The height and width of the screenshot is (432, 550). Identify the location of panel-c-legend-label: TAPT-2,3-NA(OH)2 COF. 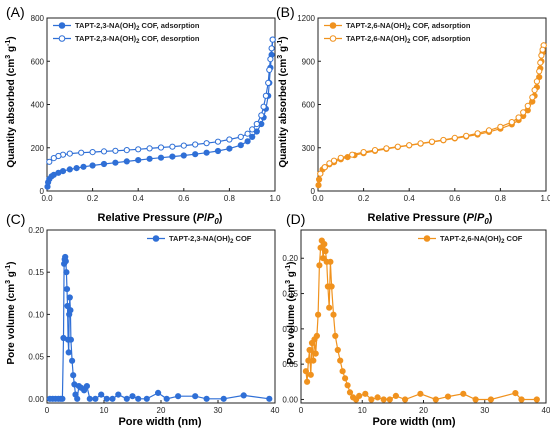
(210, 239).